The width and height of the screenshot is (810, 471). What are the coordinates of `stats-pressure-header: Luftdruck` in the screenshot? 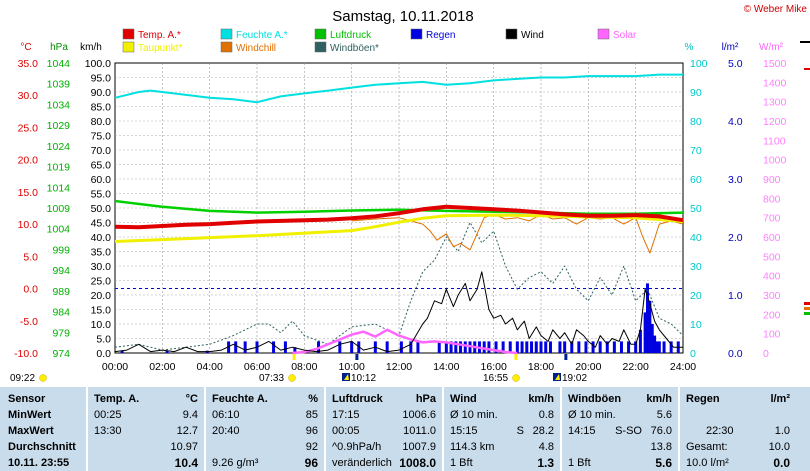 It's located at (357, 399).